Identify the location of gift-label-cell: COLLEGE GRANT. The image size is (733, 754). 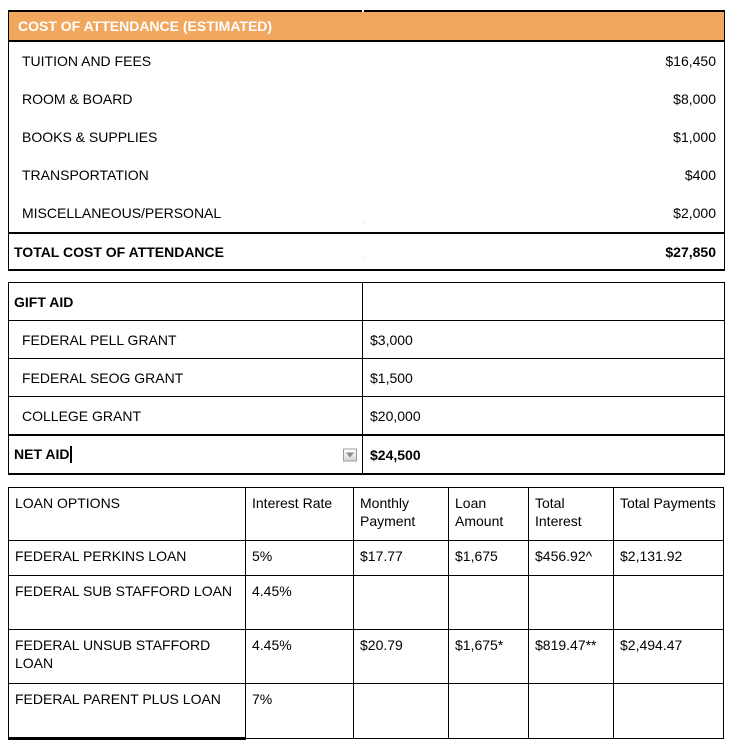
(185, 416).